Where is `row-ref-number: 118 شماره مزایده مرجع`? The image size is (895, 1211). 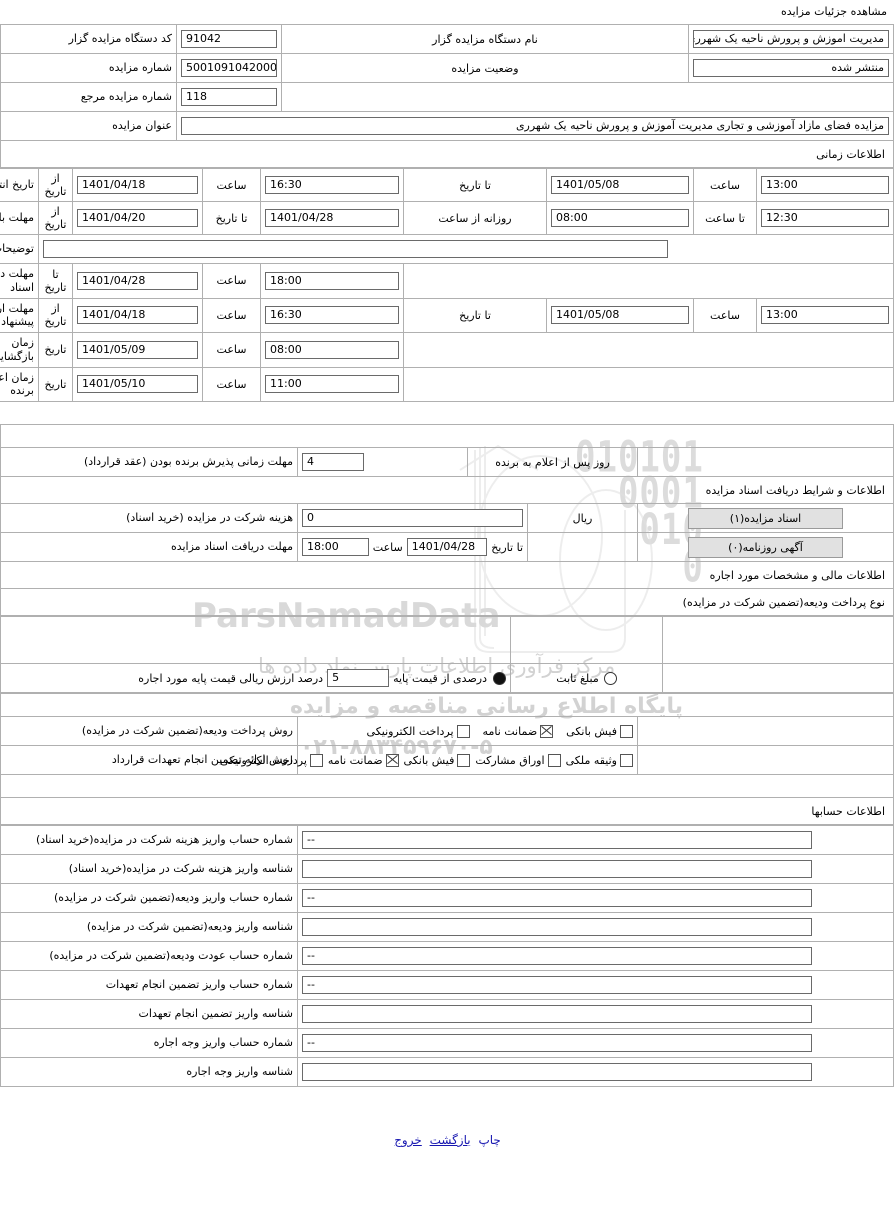
row-ref-number: 118 شماره مزایده مرجع is located at coordinates (447, 97).